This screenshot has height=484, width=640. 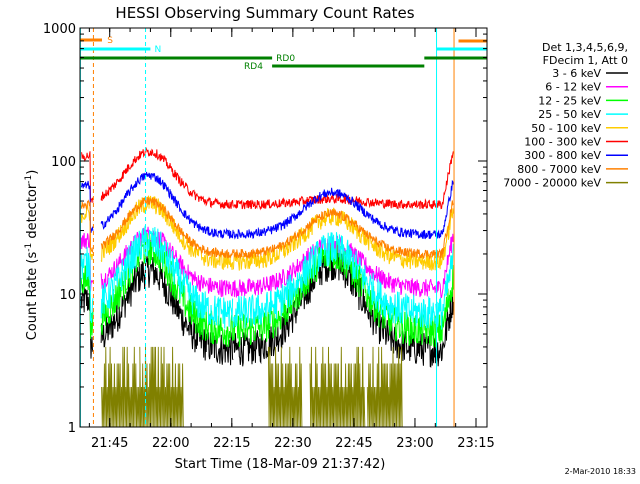 What do you see at coordinates (552, 183) in the screenshot?
I see `legend-label-9: 7000 - 20000 keV` at bounding box center [552, 183].